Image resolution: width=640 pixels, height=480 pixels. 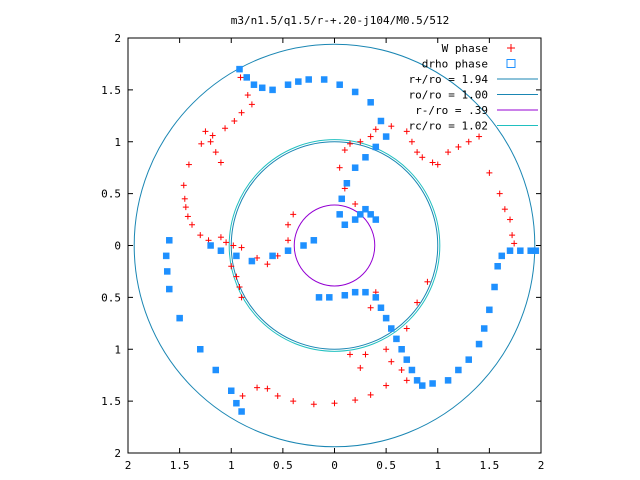 I want to click on x-tick-label: 1.5, so click(x=180, y=465).